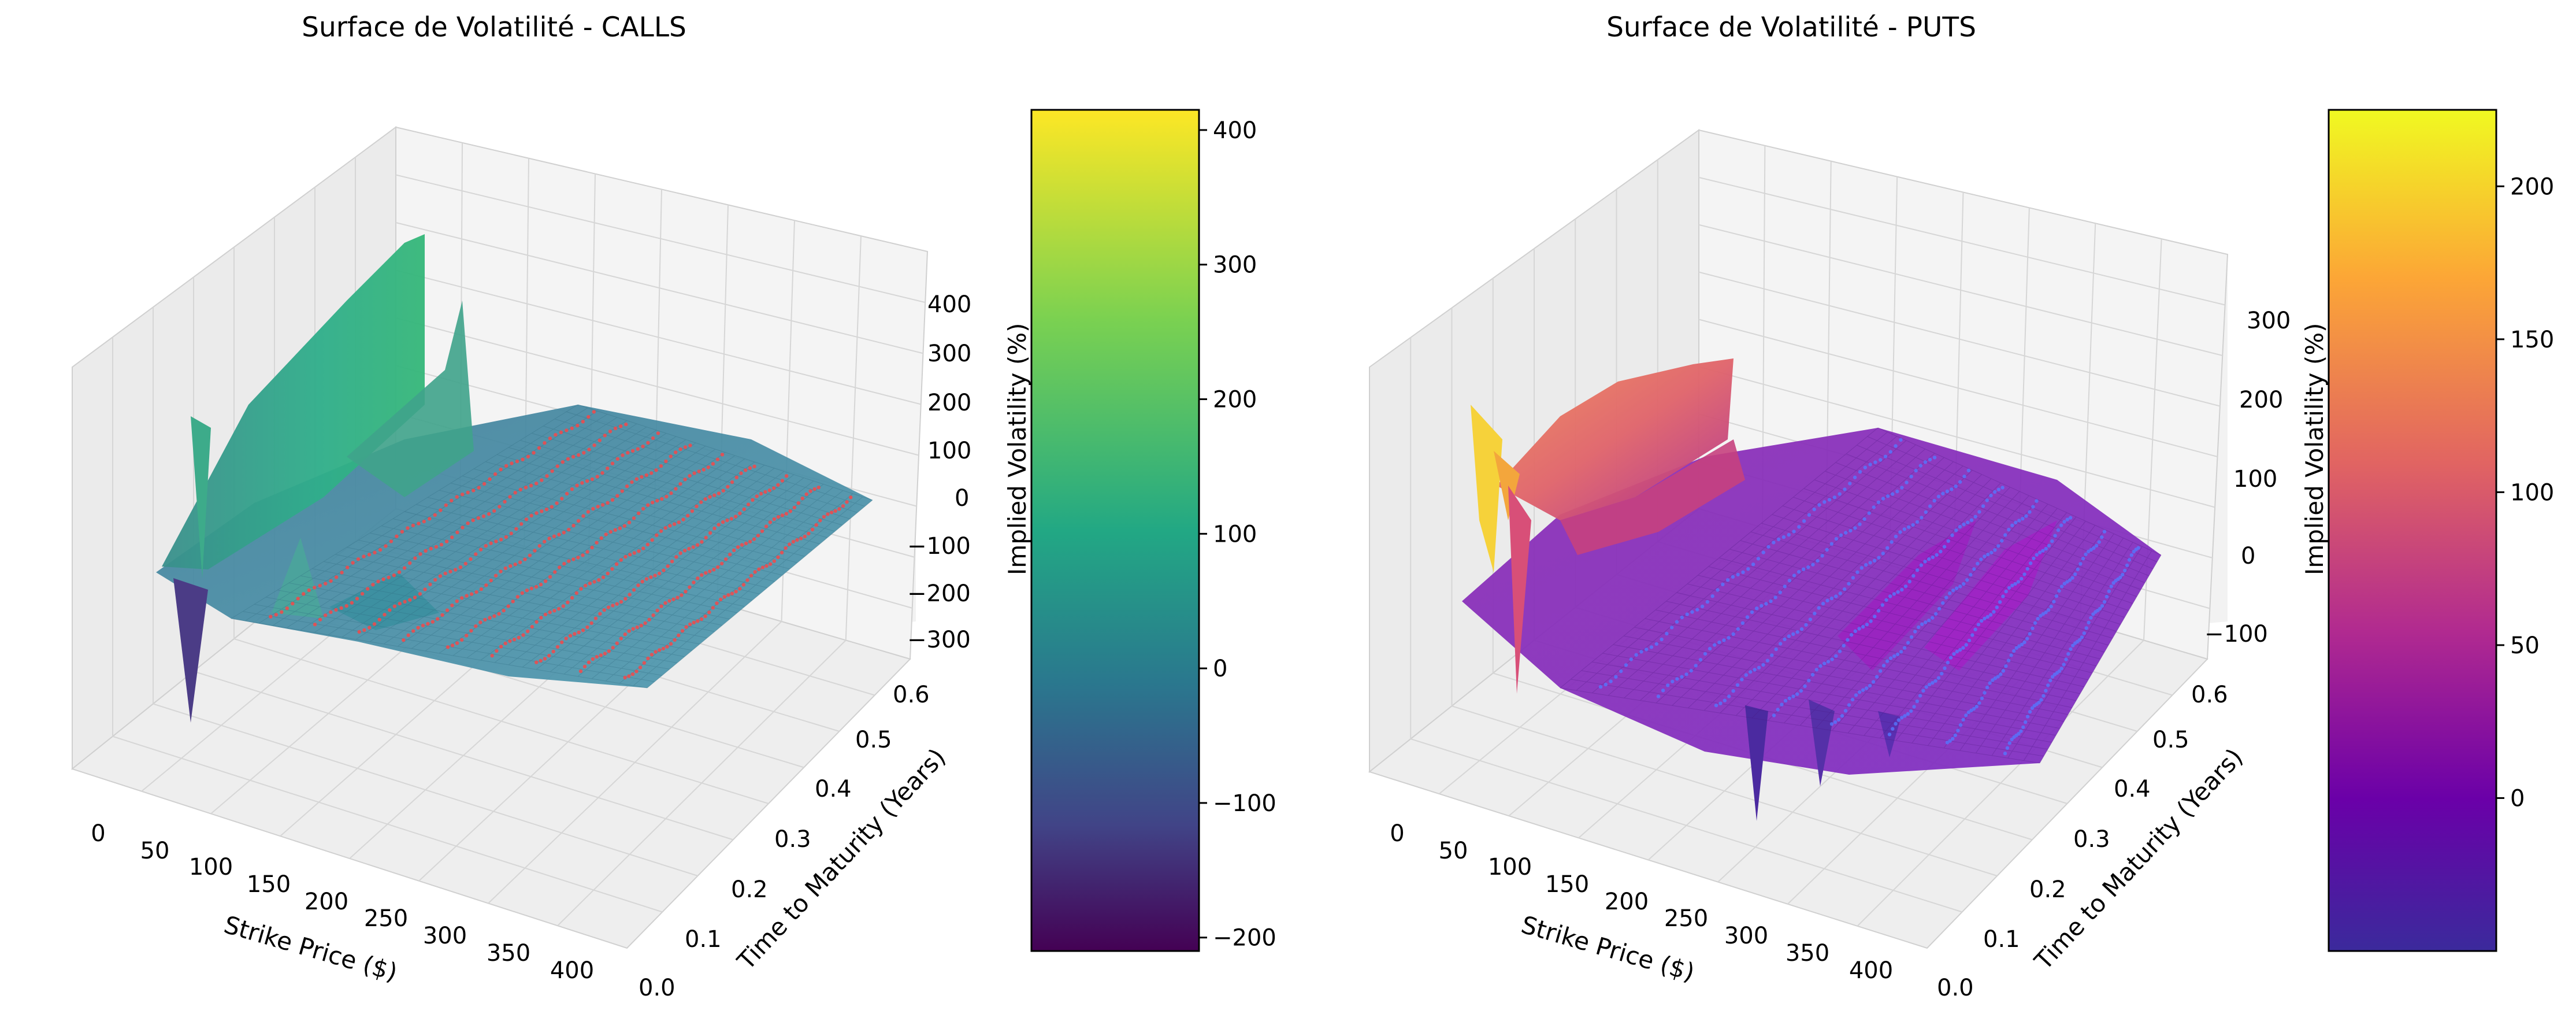 The height and width of the screenshot is (1025, 2576). Describe the element at coordinates (939, 546) in the screenshot. I see `z-tick-label: −100` at that location.